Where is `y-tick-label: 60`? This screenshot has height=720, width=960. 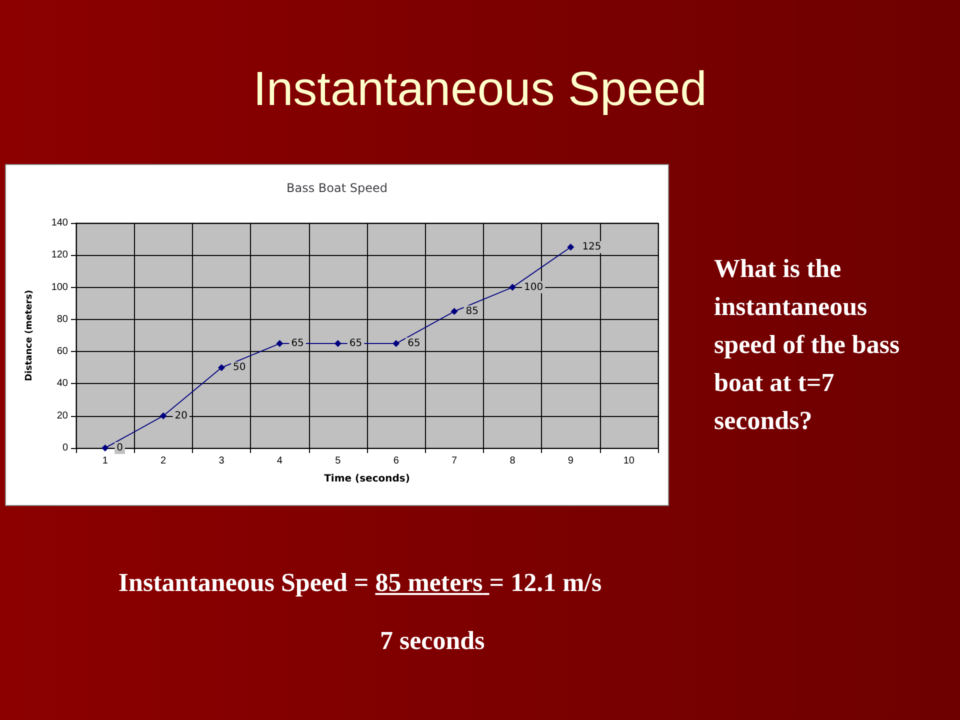
y-tick-label: 60 is located at coordinates (62, 352).